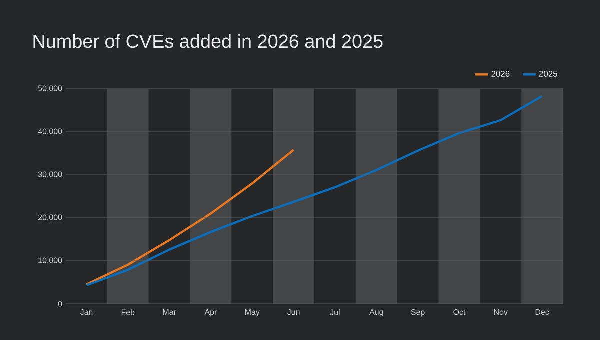 Image resolution: width=600 pixels, height=340 pixels. Describe the element at coordinates (190, 217) in the screenshot. I see `line-series` at that location.